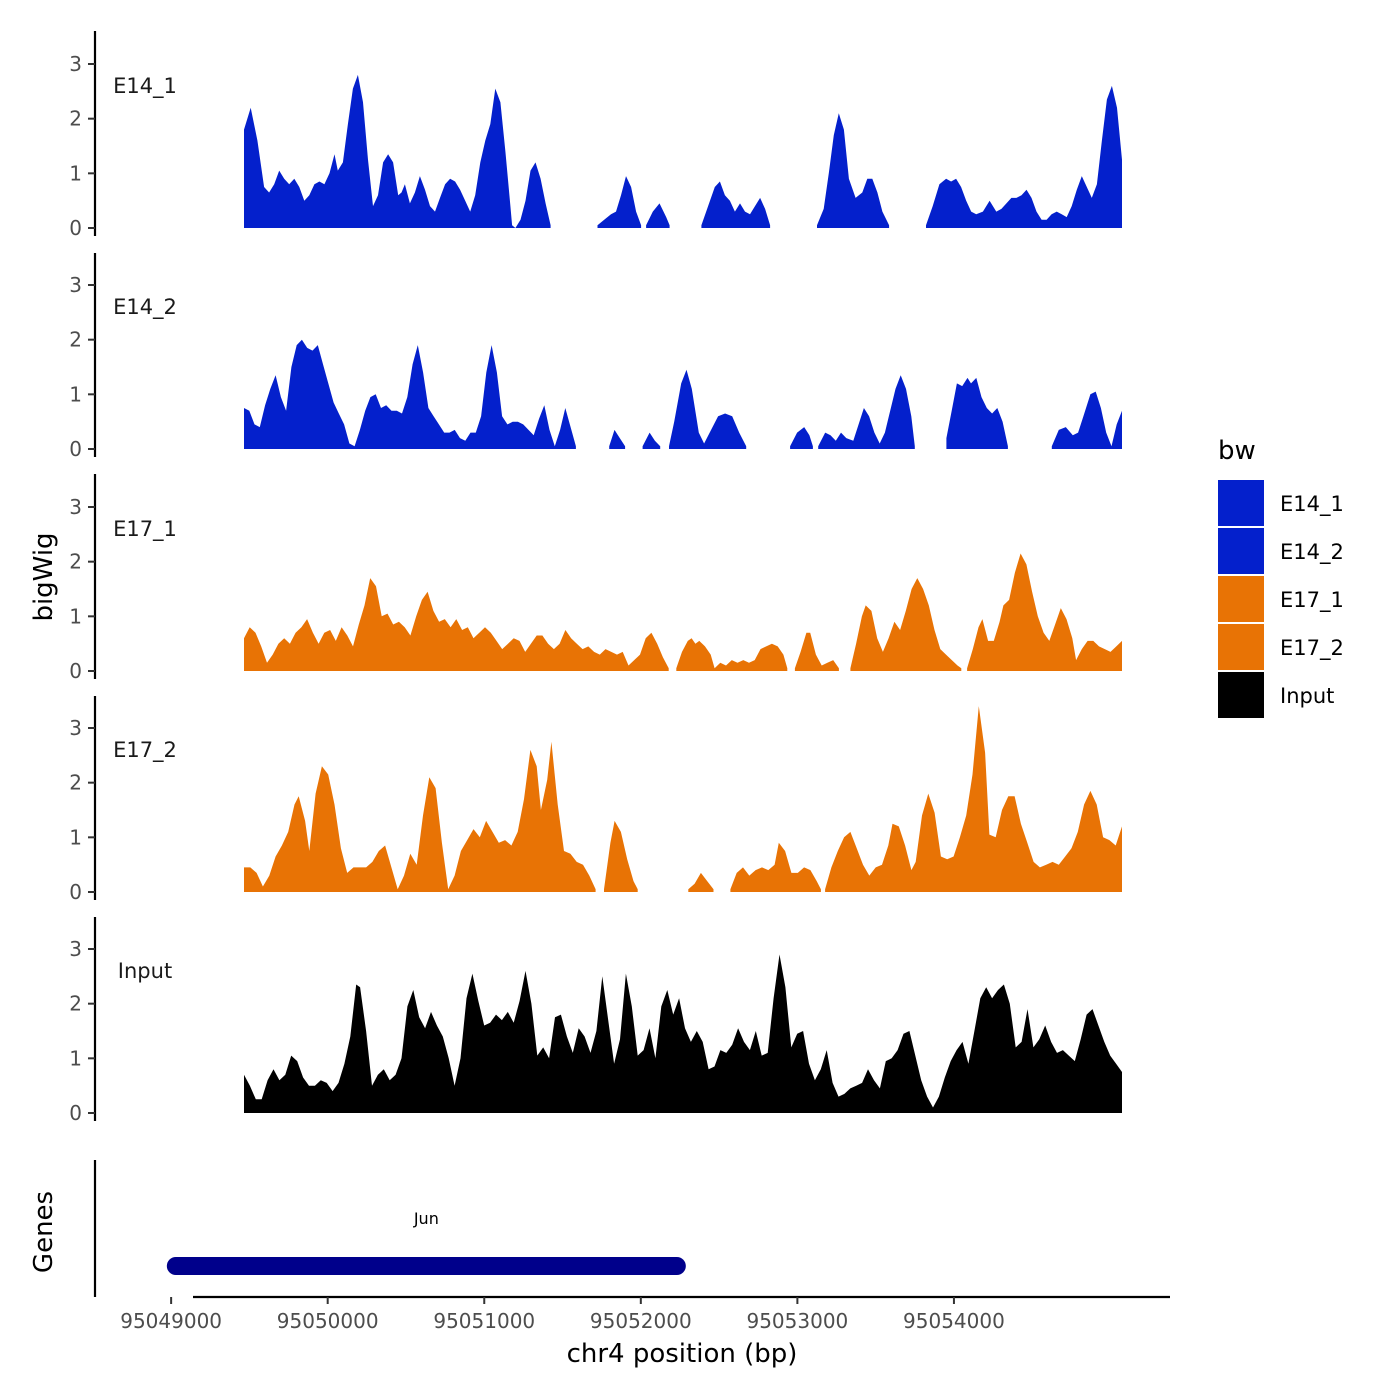  I want to click on track-label-E14_1: E14_1, so click(145, 86).